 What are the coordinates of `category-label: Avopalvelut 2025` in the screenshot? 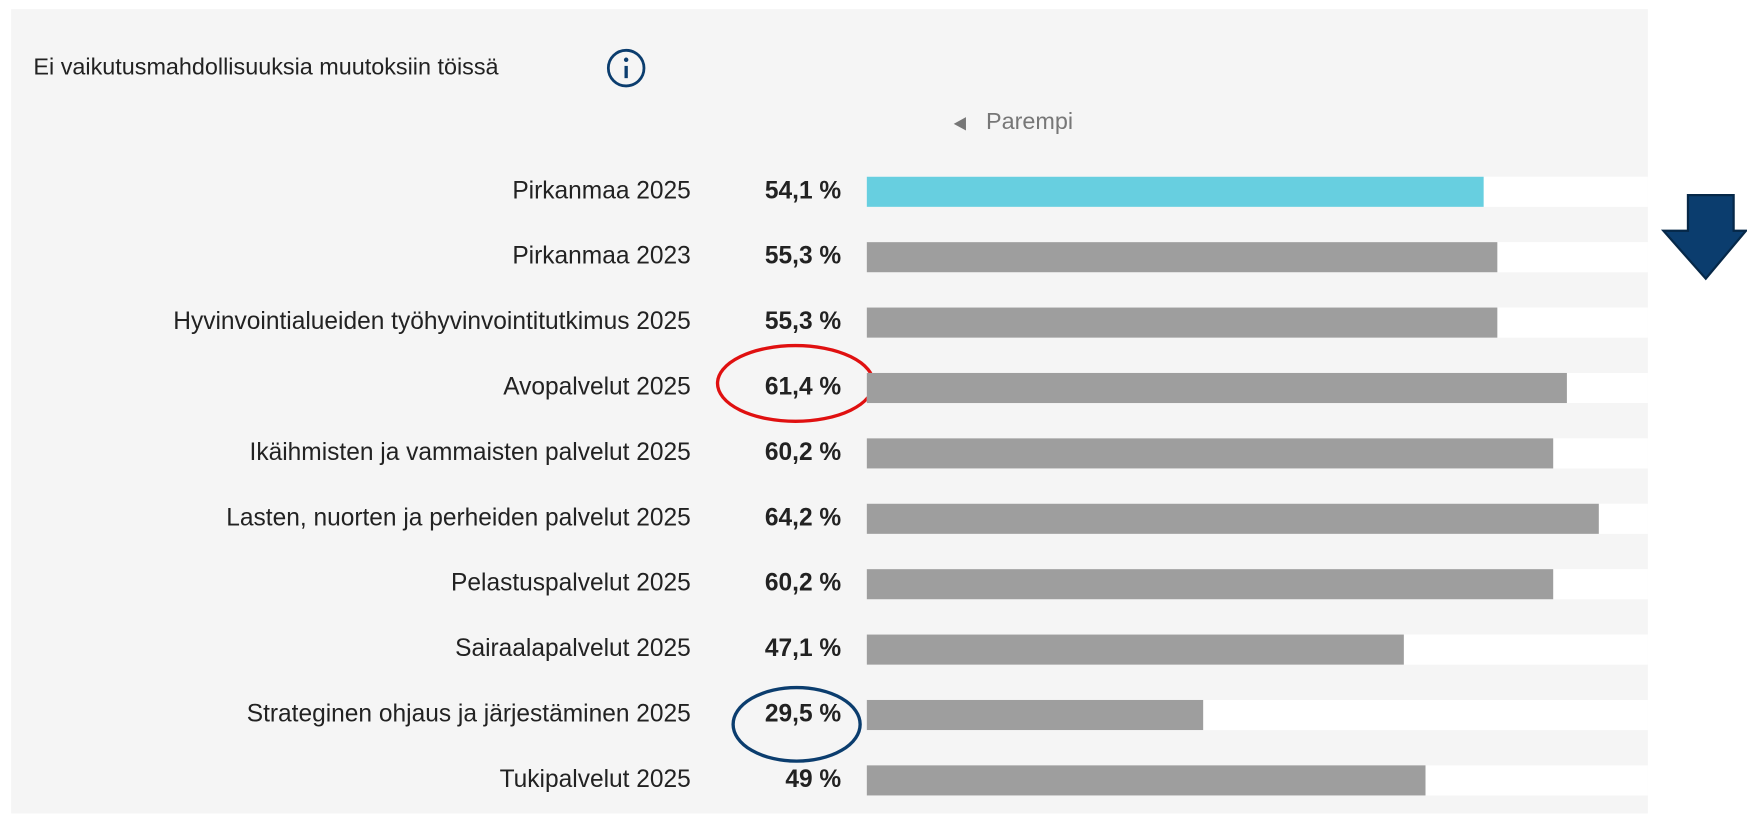 It's located at (597, 386).